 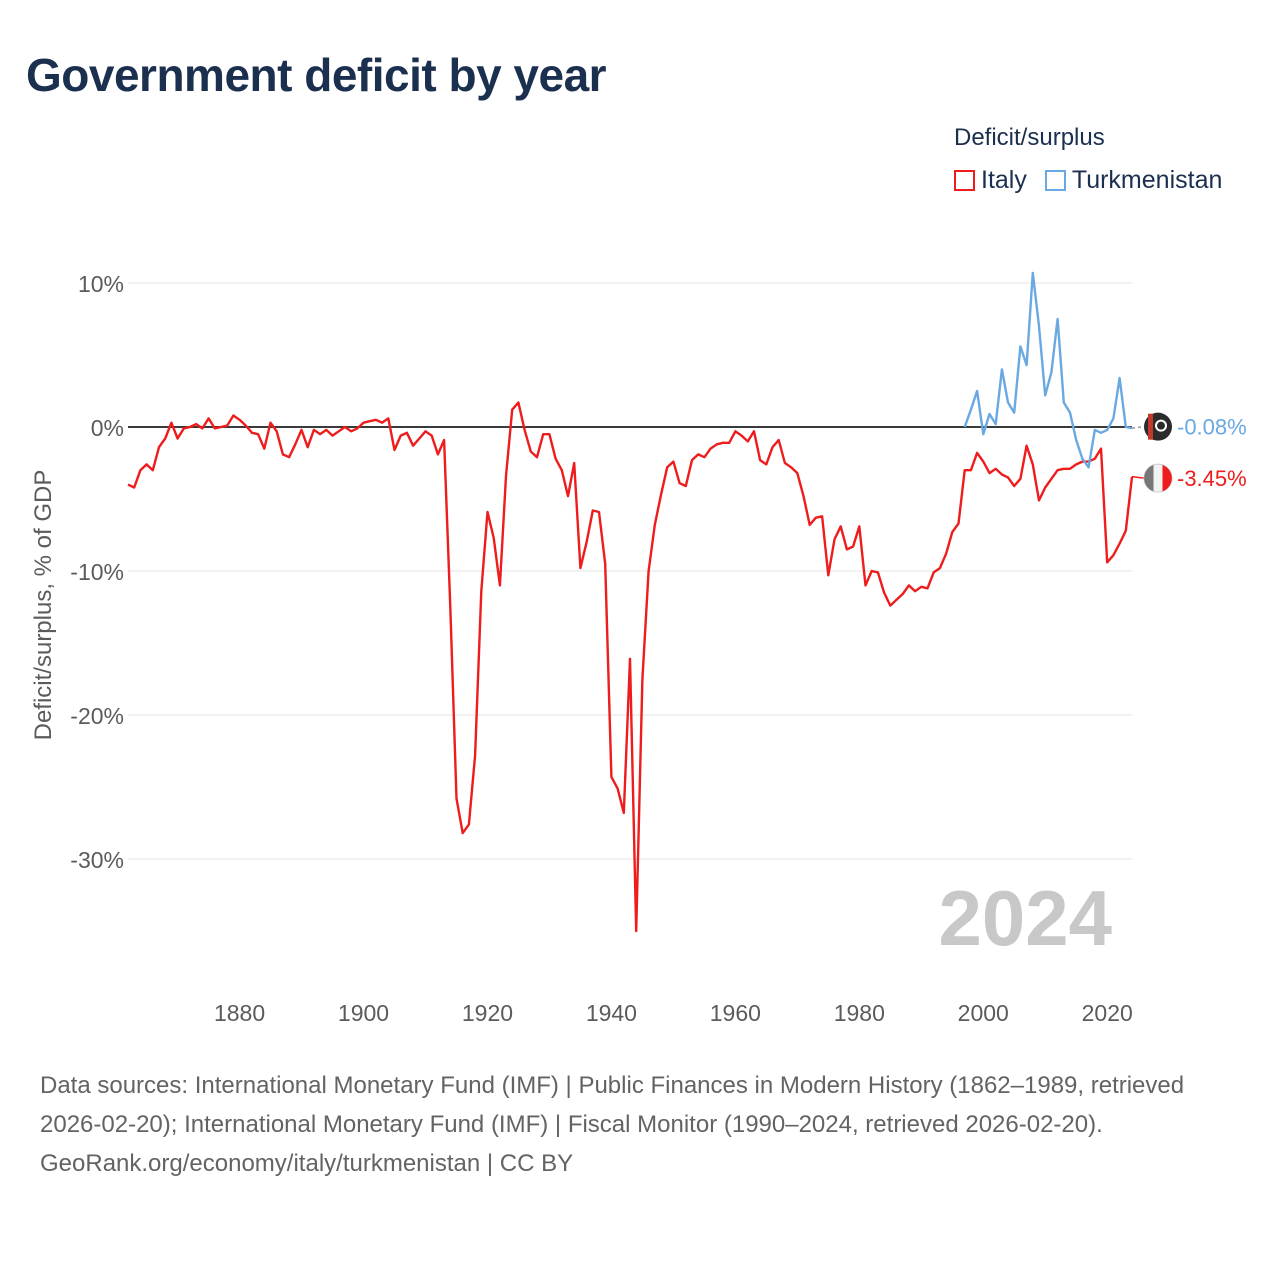 What do you see at coordinates (97, 860) in the screenshot?
I see `y-tick-label: -30%` at bounding box center [97, 860].